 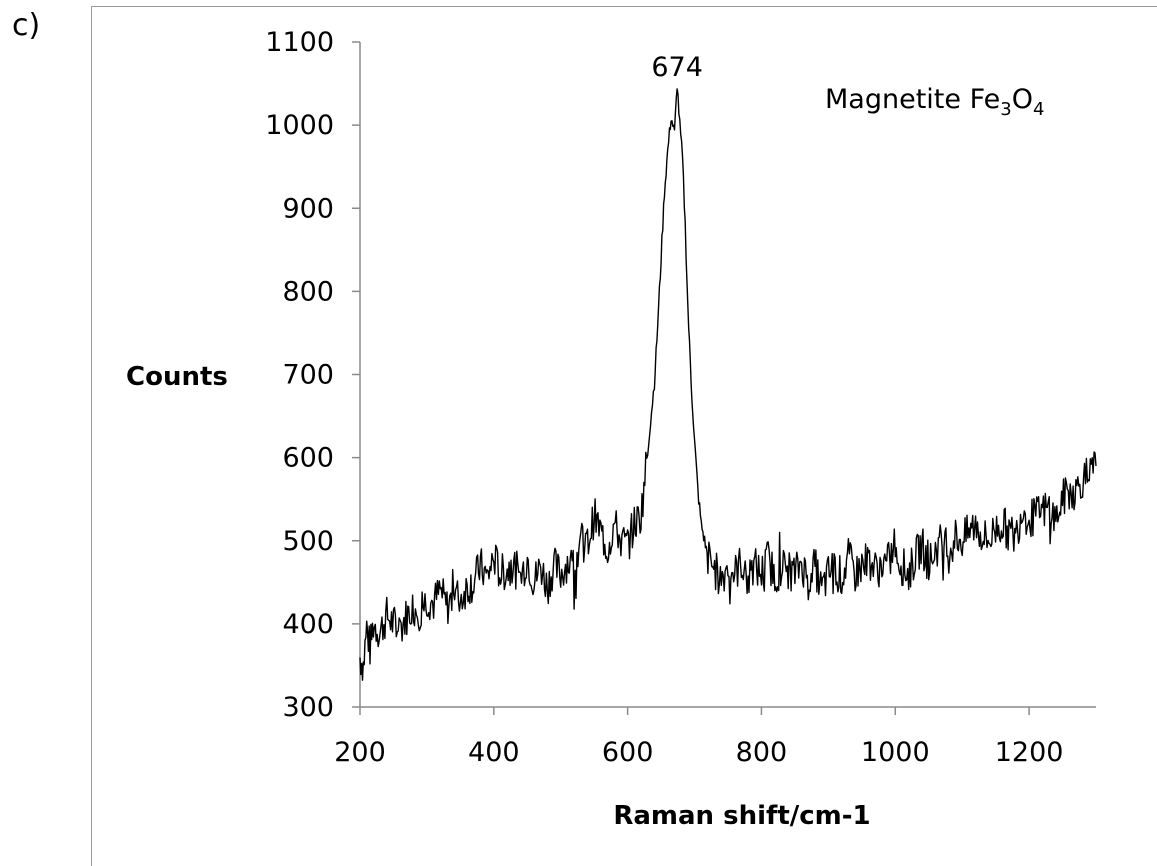 What do you see at coordinates (299, 42) in the screenshot?
I see `y-tick-label: 1100` at bounding box center [299, 42].